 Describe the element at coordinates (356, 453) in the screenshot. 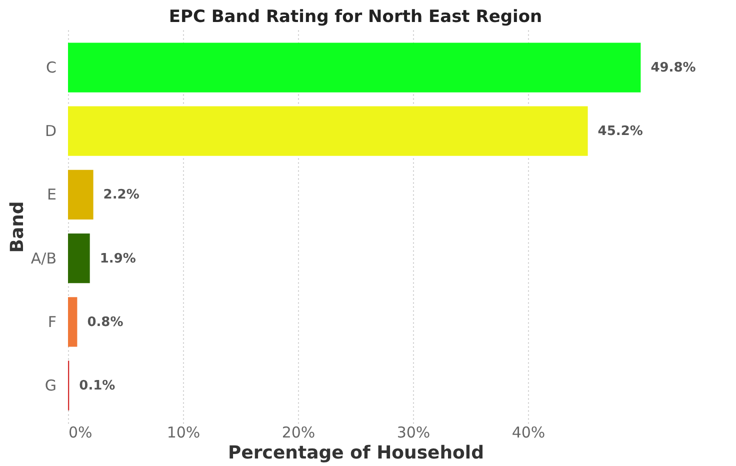

I see `x-axis-title: Percentage of Household` at that location.